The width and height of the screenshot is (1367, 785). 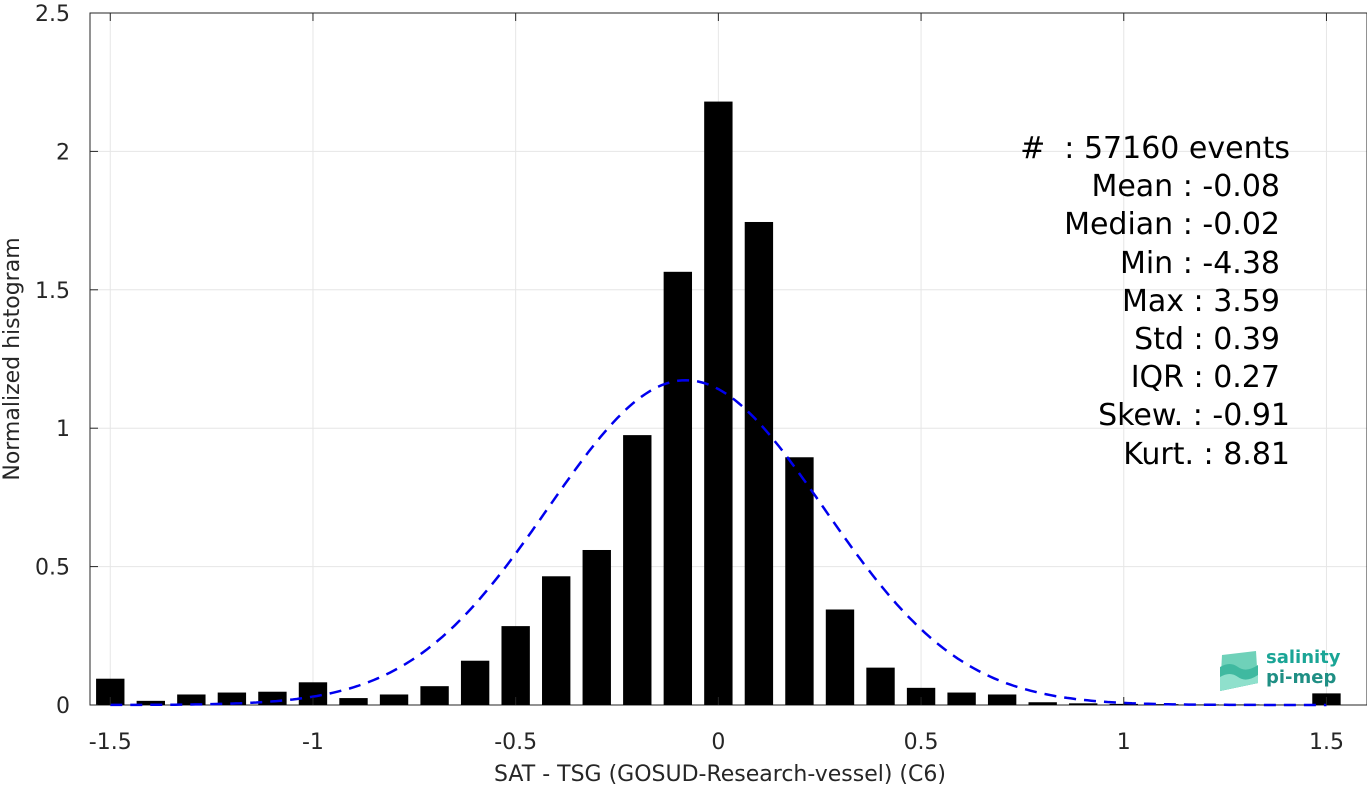 What do you see at coordinates (1124, 742) in the screenshot?
I see `x-tick-label: 1` at bounding box center [1124, 742].